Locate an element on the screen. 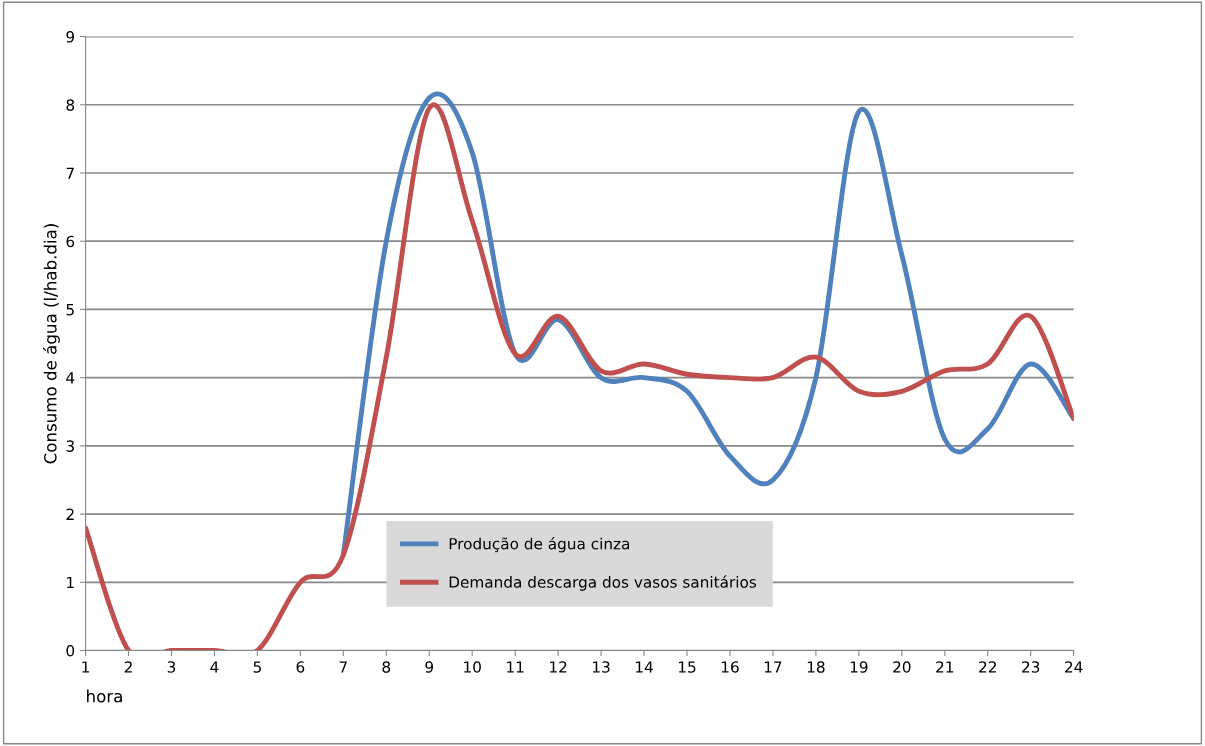  y-tick-label: 8 is located at coordinates (70, 105).